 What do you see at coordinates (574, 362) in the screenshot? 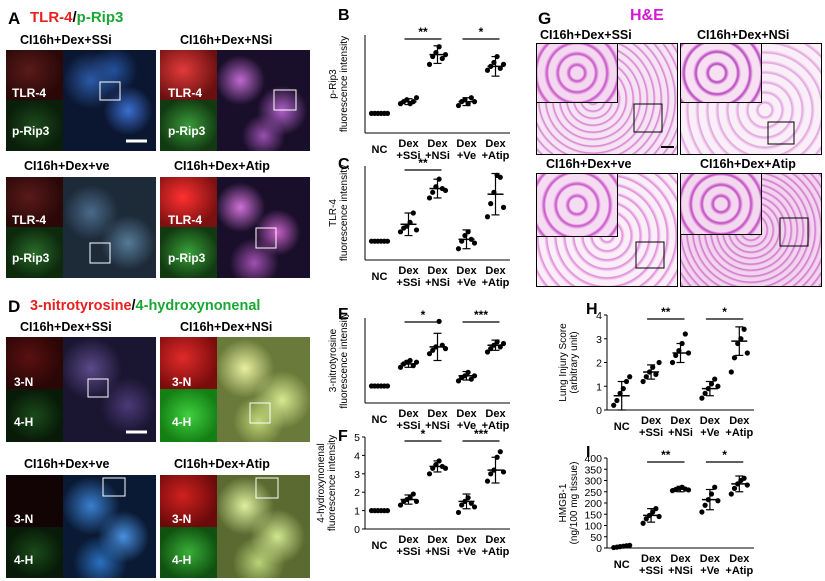
I see `chart-h-y-axis-label: (arbitrary unit)` at bounding box center [574, 362].